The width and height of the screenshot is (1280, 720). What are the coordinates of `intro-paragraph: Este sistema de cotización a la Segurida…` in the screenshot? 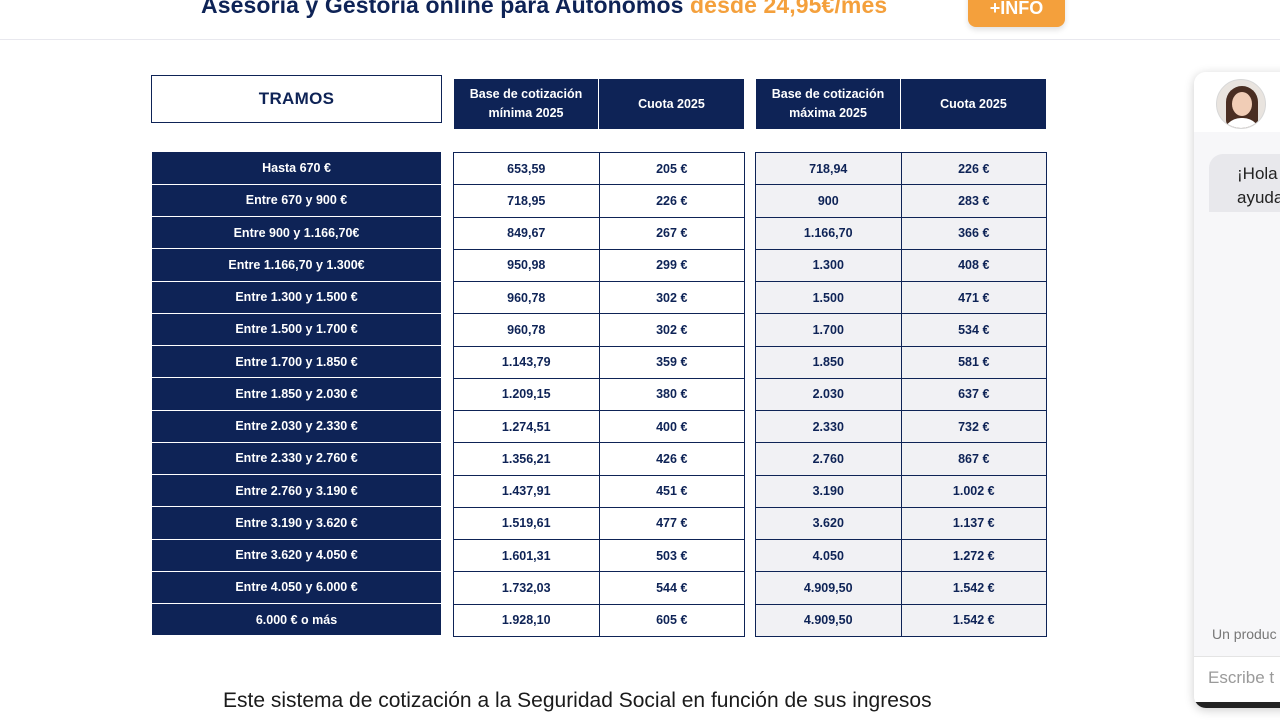 It's located at (577, 700).